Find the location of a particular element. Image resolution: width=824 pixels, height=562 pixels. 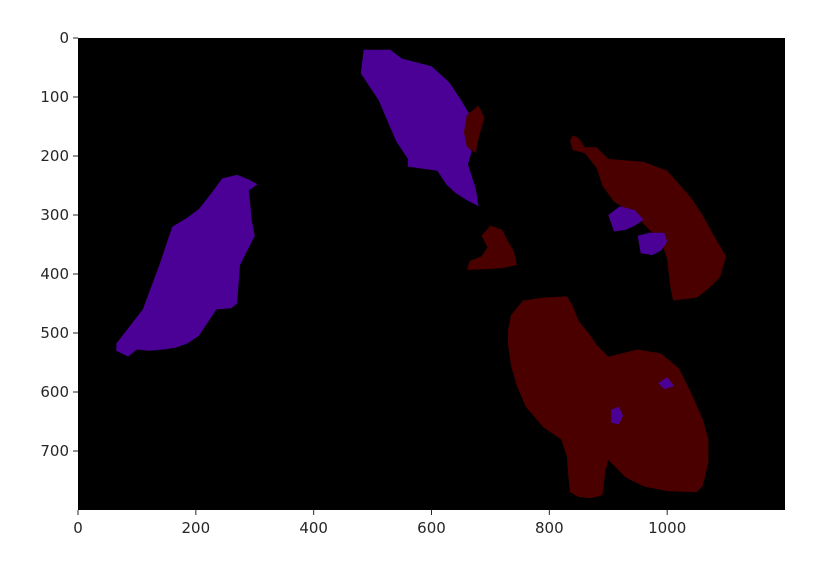

y-tick-label: 0 is located at coordinates (64, 38).